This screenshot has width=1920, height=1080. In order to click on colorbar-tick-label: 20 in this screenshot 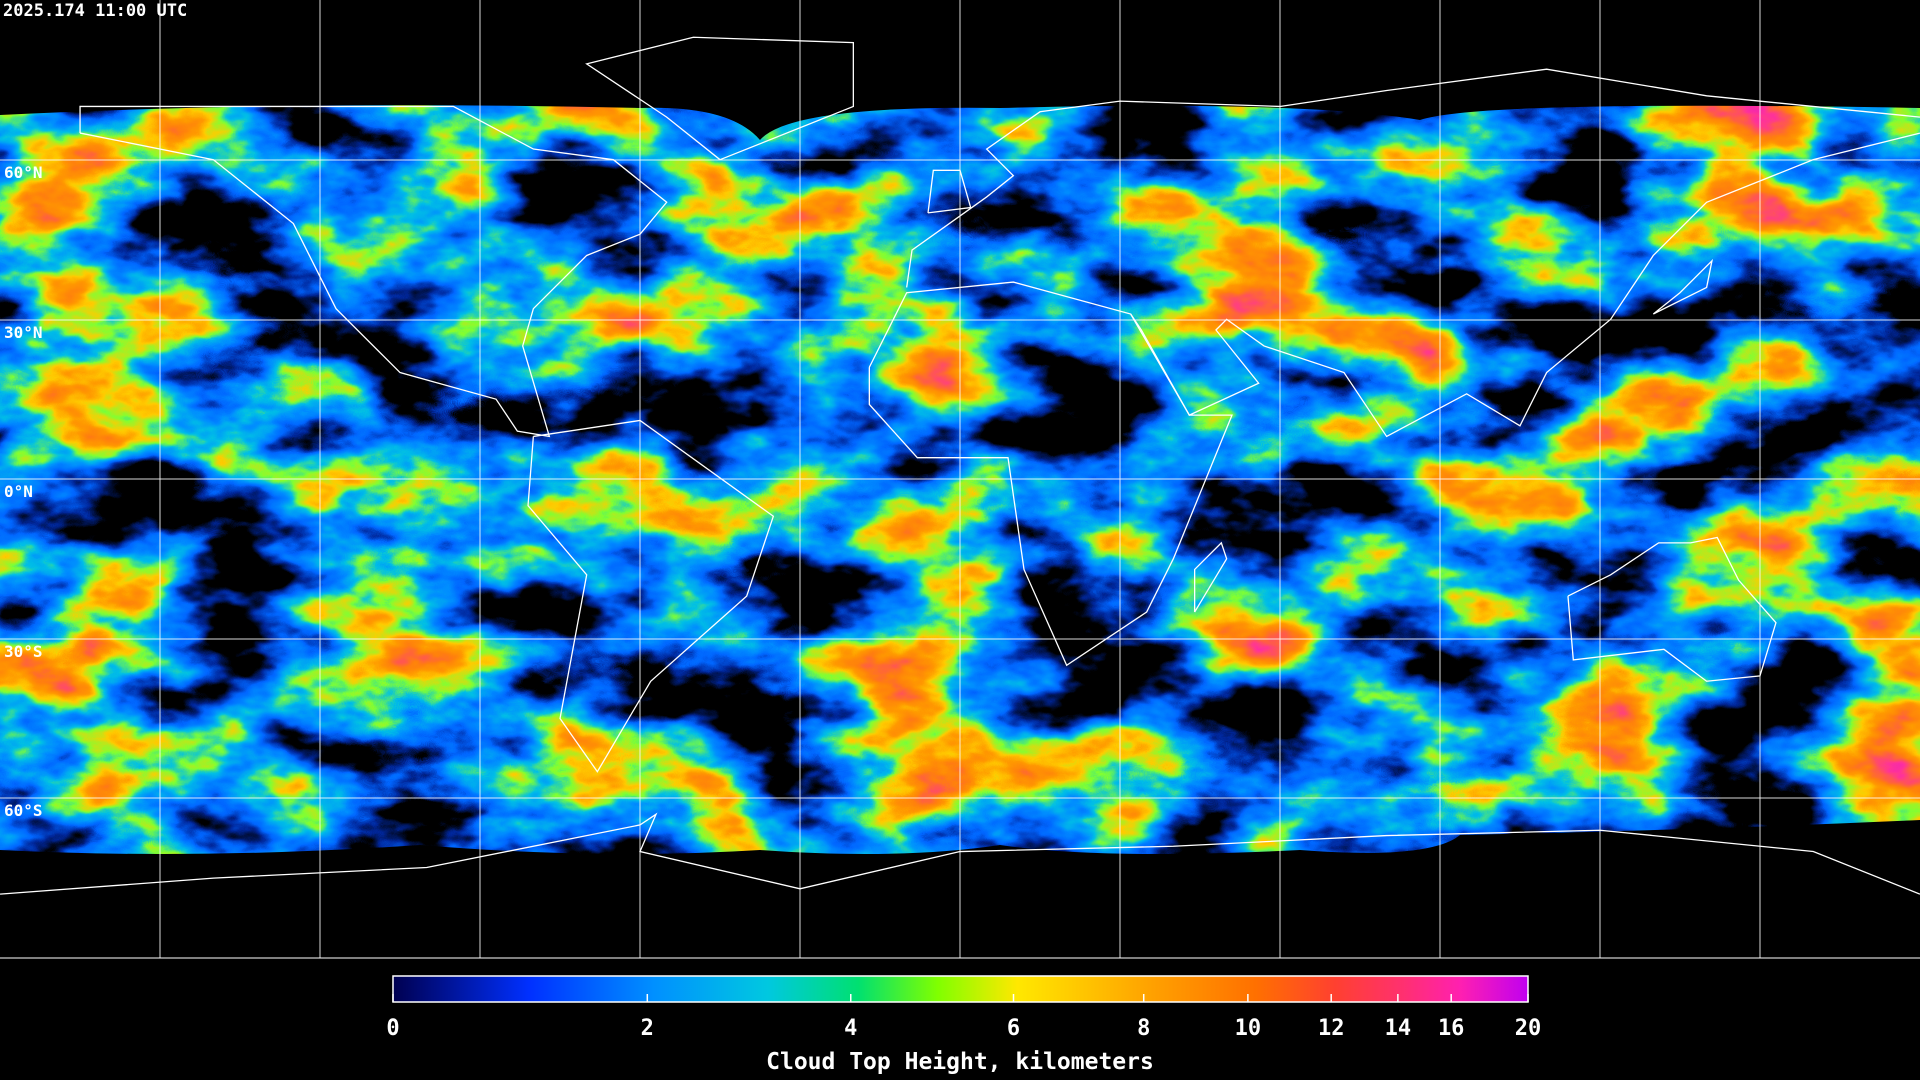, I will do `click(1528, 1028)`.